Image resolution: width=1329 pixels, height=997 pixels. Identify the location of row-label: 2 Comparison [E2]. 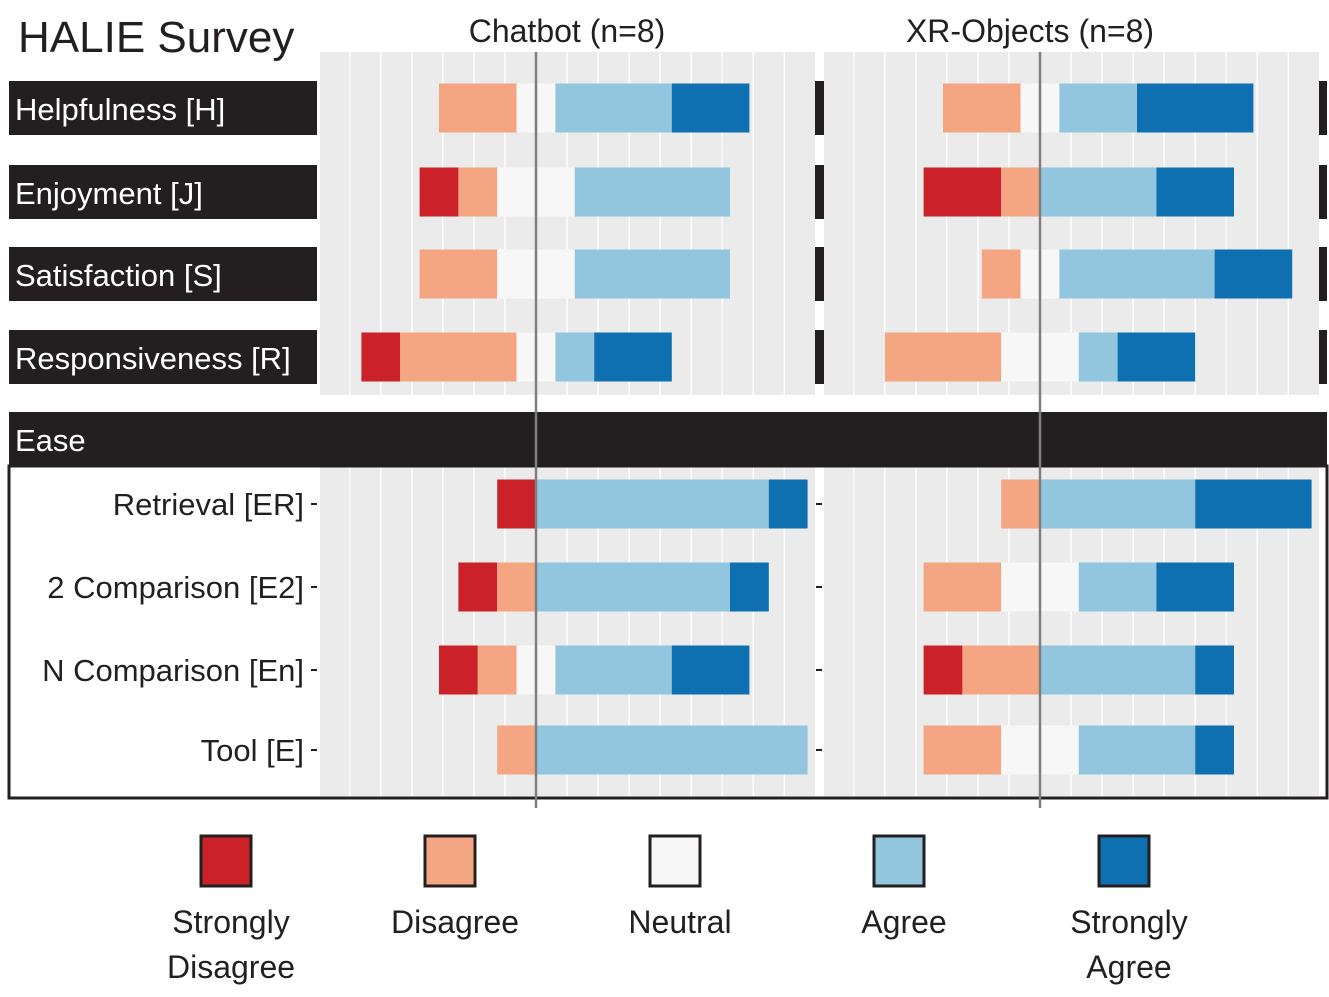
(175, 587).